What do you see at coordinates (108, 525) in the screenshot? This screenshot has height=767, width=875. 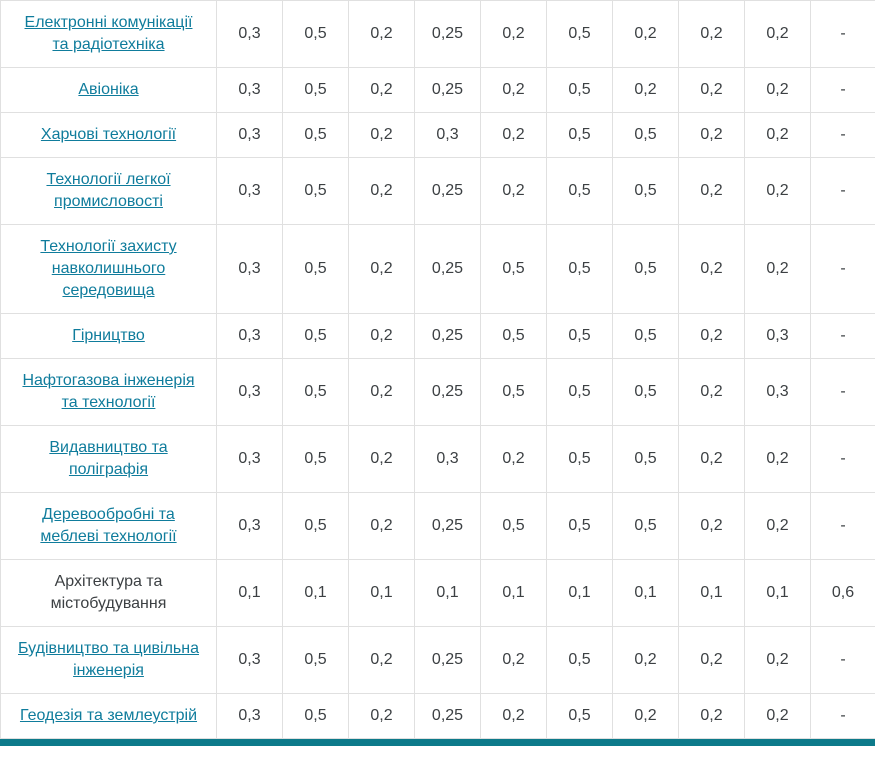 I see `program-link: Деревообробні та меблеві технології` at bounding box center [108, 525].